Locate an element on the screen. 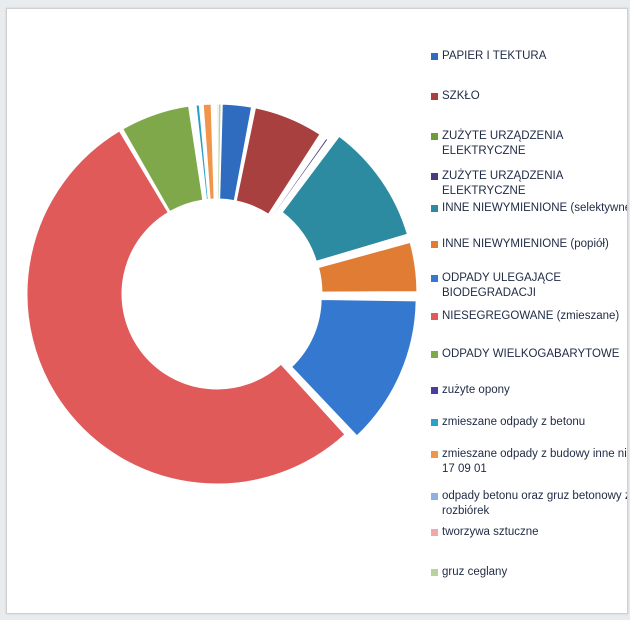  legend-item: ODPADY WIELKOGABARYTOWE is located at coordinates (529, 354).